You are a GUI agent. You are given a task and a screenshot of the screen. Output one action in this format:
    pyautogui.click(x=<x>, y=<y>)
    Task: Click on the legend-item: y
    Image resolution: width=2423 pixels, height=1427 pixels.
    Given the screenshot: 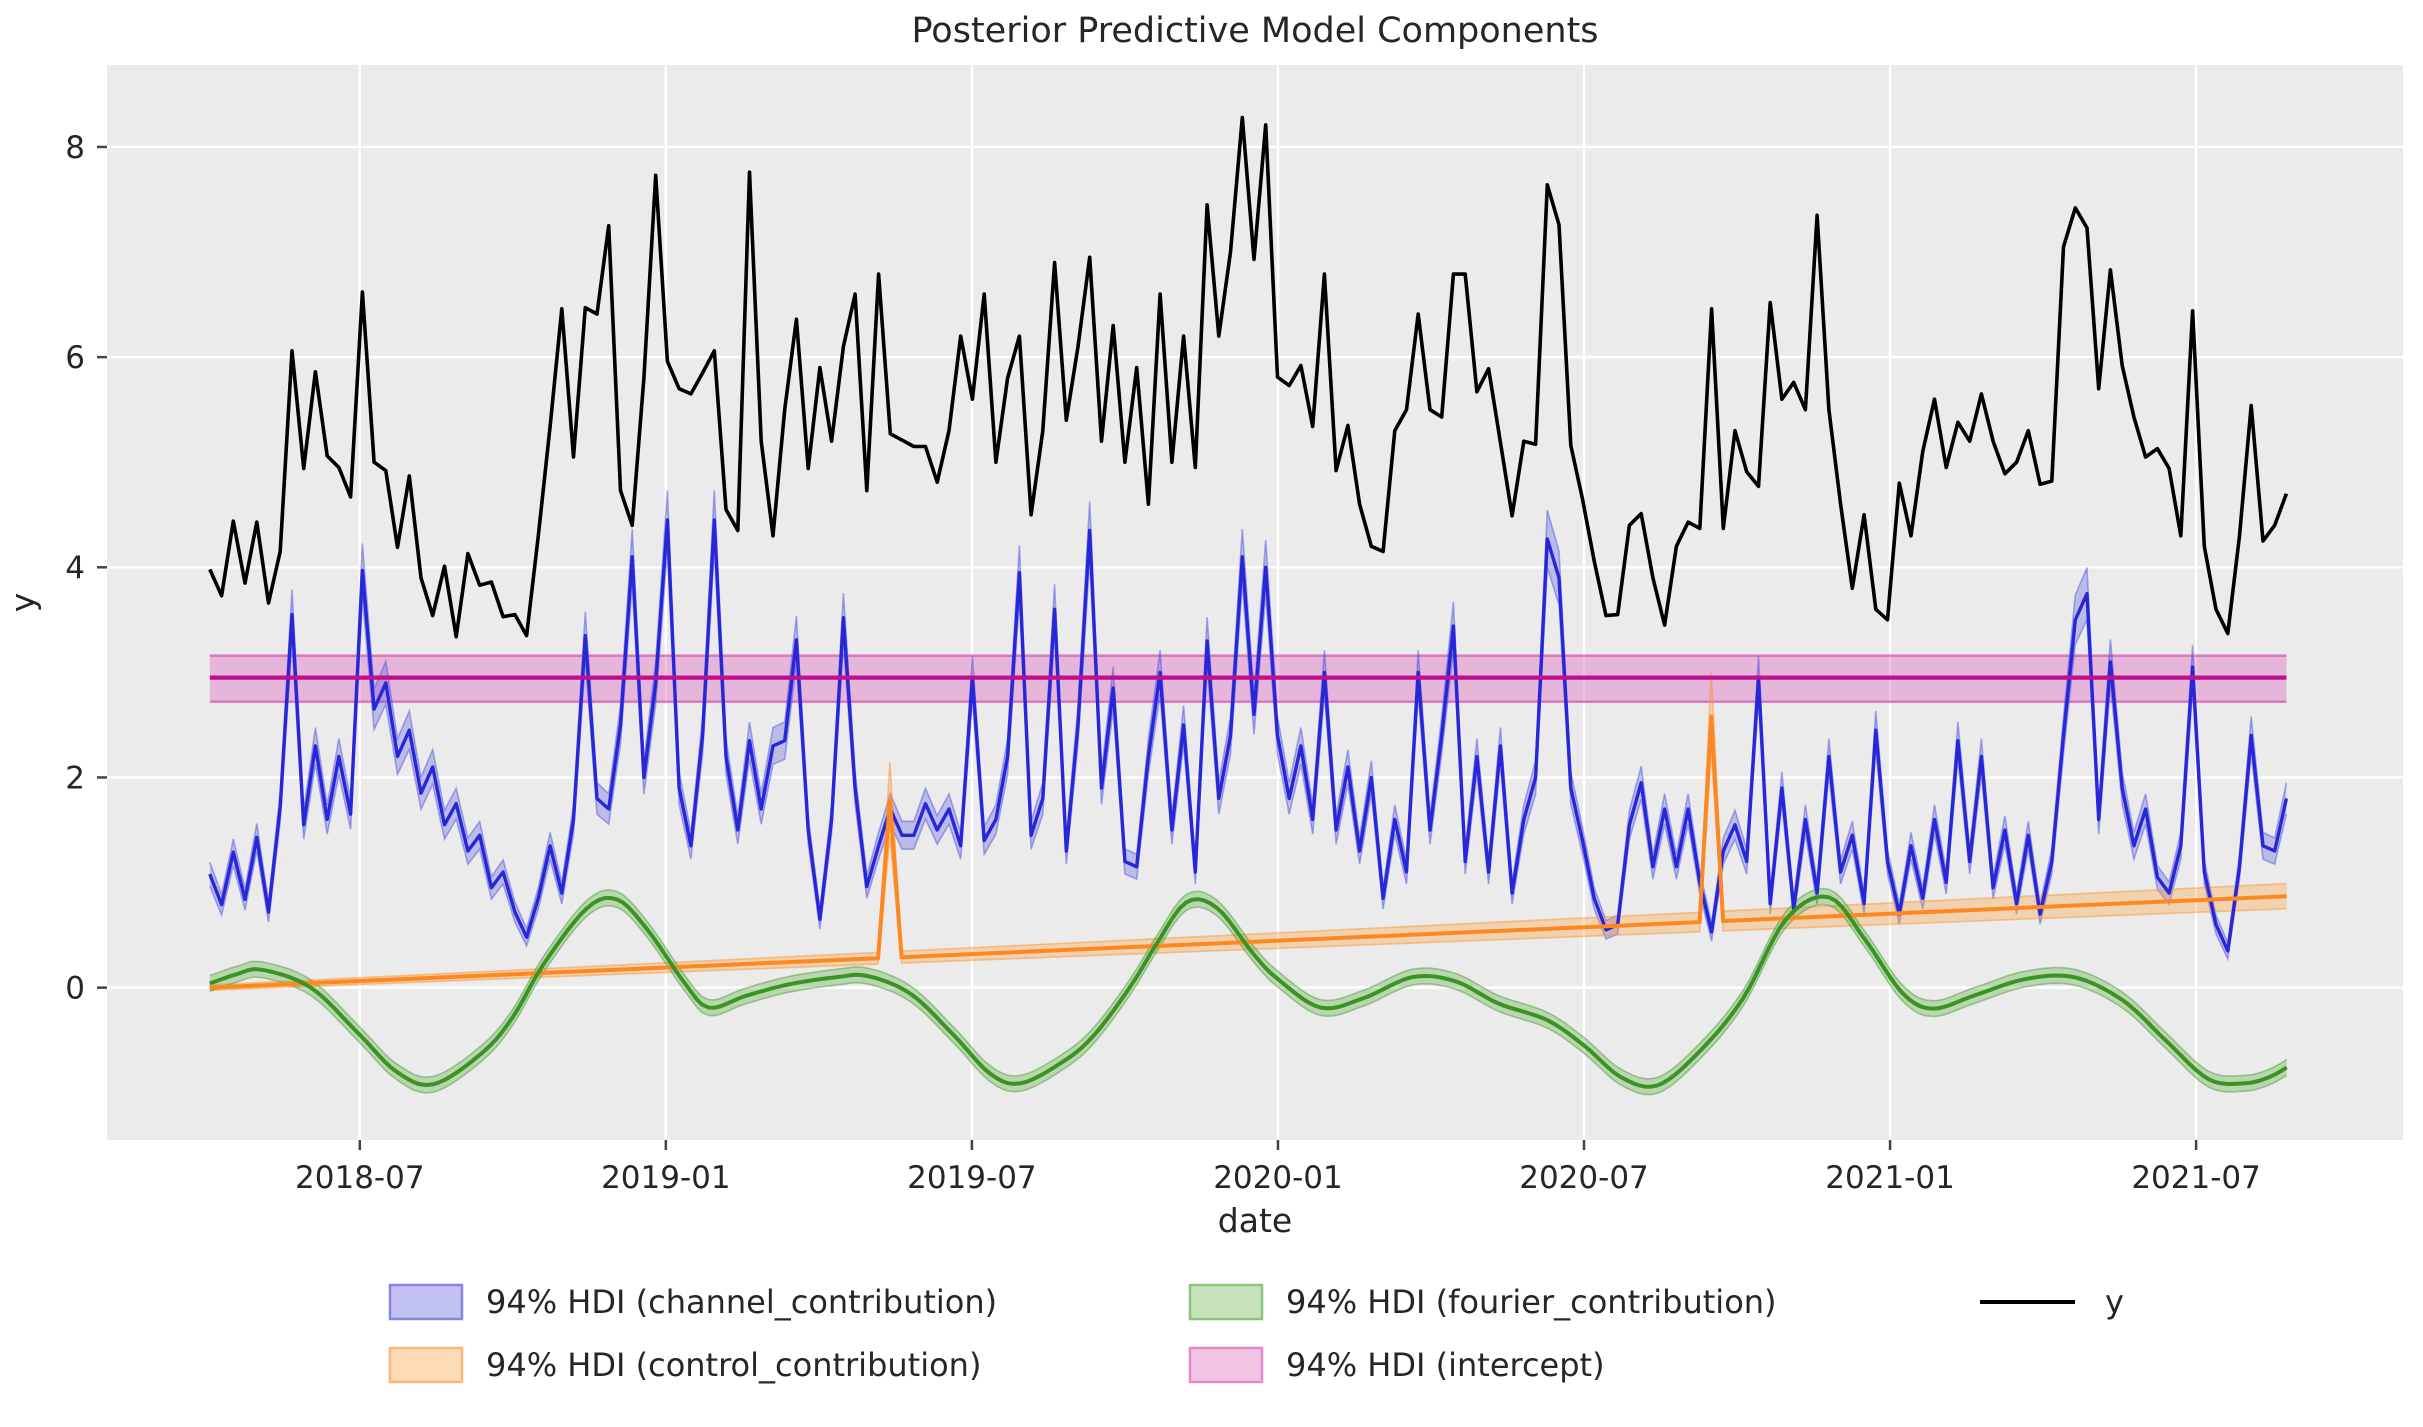 What is the action you would take?
    pyautogui.click(x=2052, y=1302)
    